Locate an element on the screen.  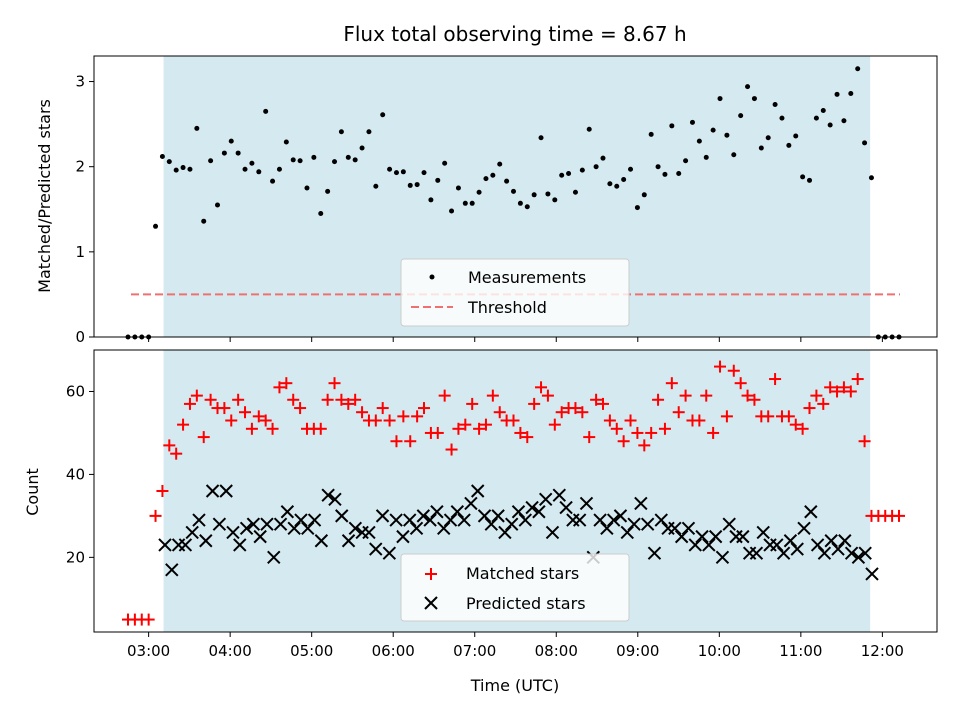
chart-title: Flux total observing time = 8.67 h is located at coordinates (514, 34).